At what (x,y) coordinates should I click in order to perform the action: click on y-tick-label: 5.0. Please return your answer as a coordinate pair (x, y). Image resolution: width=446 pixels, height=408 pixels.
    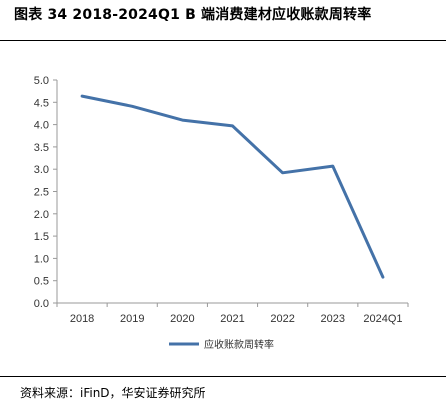
    Looking at the image, I should click on (41, 81).